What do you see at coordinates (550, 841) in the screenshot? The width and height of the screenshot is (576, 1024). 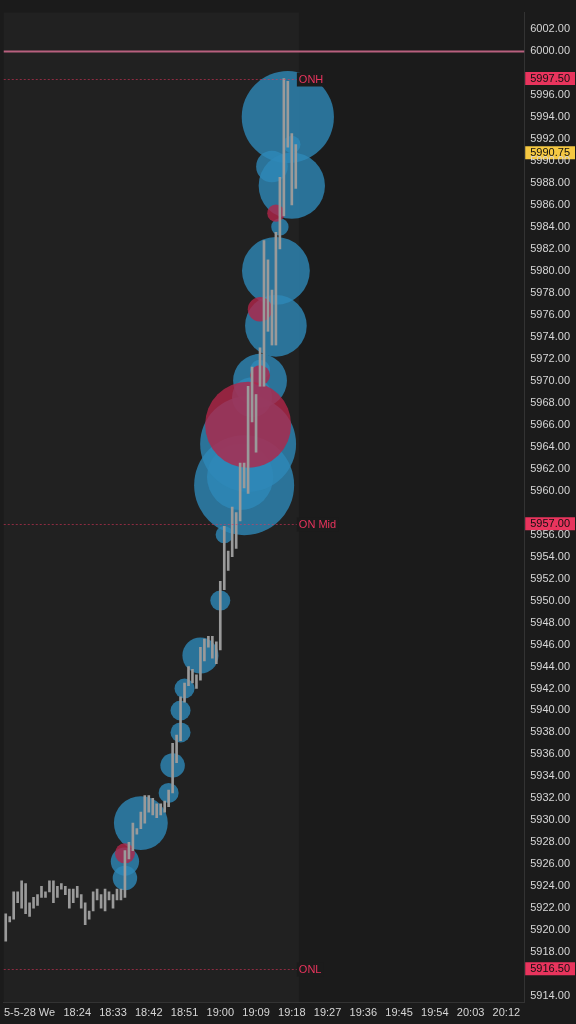 I see `y-tick-label: 5928.00` at bounding box center [550, 841].